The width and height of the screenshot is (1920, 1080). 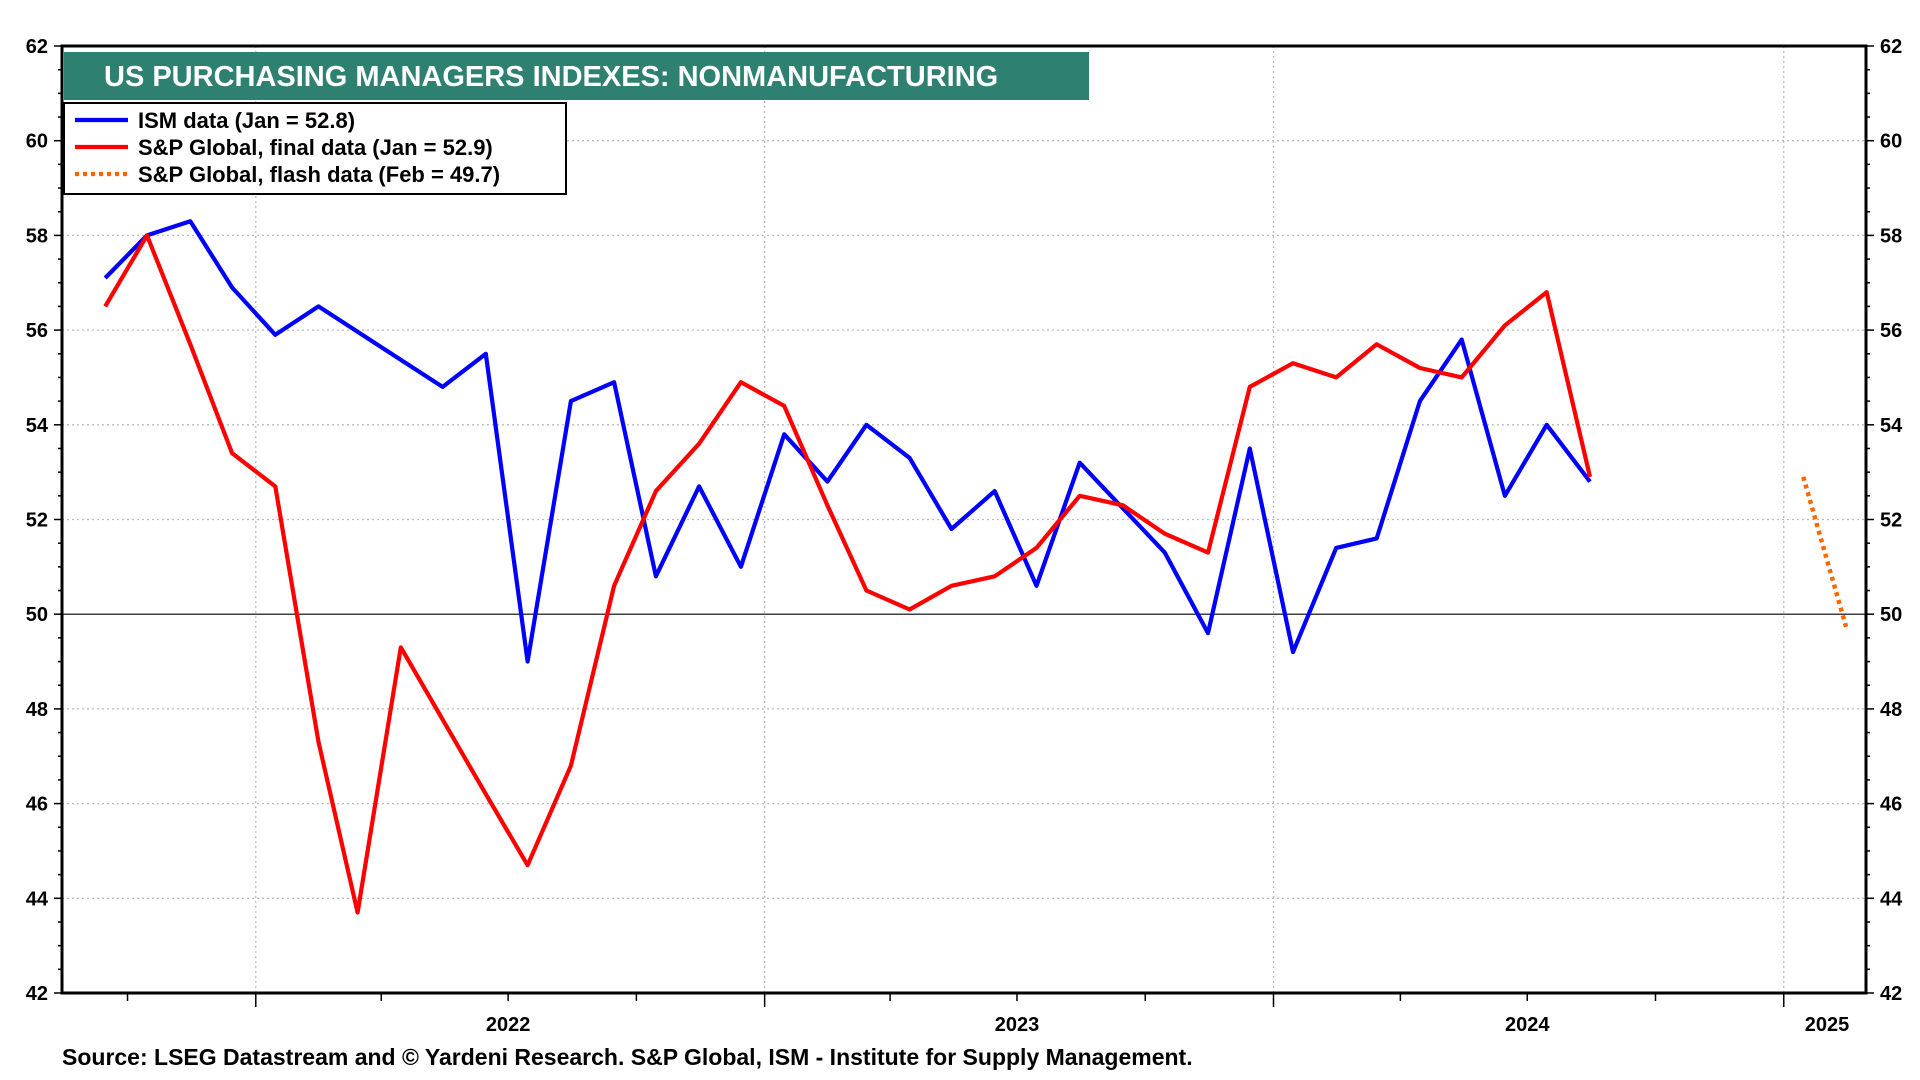 What do you see at coordinates (1891, 47) in the screenshot?
I see `y-tick-label-right: 62` at bounding box center [1891, 47].